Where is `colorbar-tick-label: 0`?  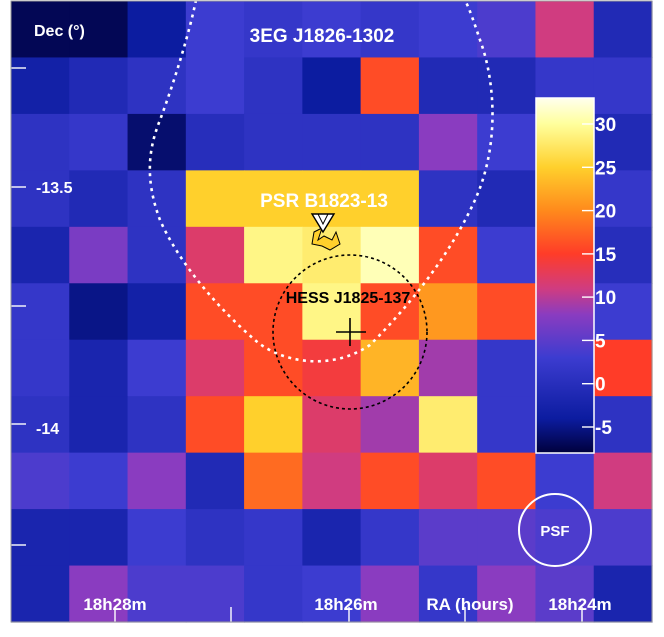 colorbar-tick-label: 0 is located at coordinates (600, 385).